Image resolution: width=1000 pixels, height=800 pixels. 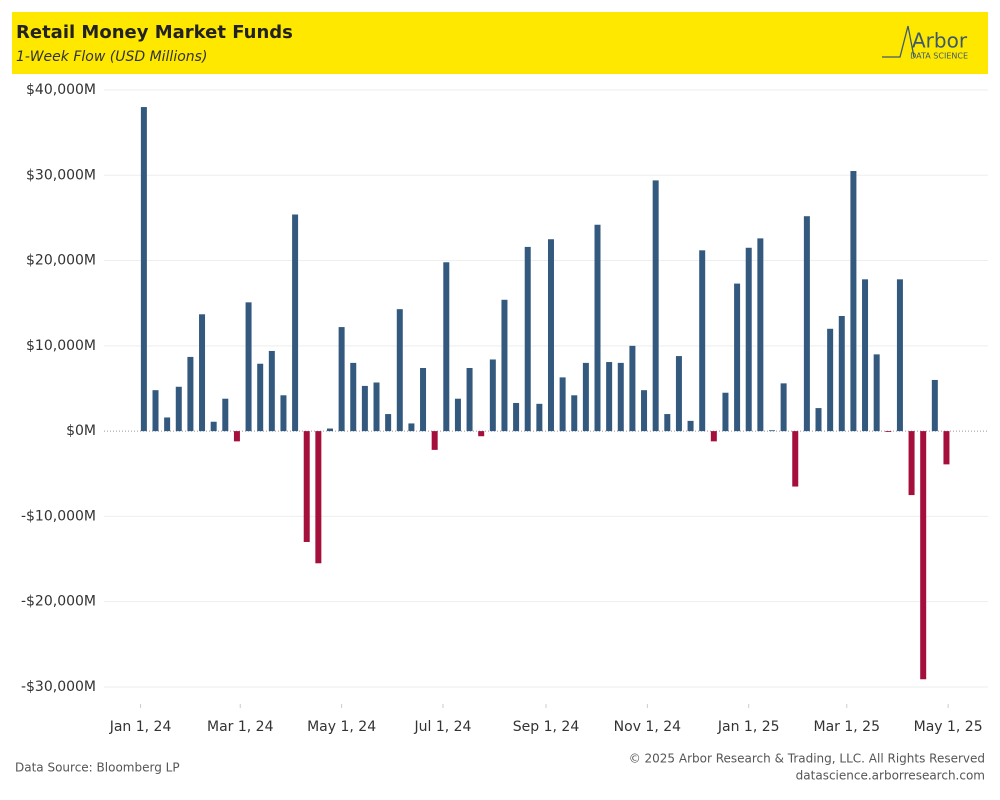 I want to click on y-tick-label: $20,000M, so click(x=61, y=261).